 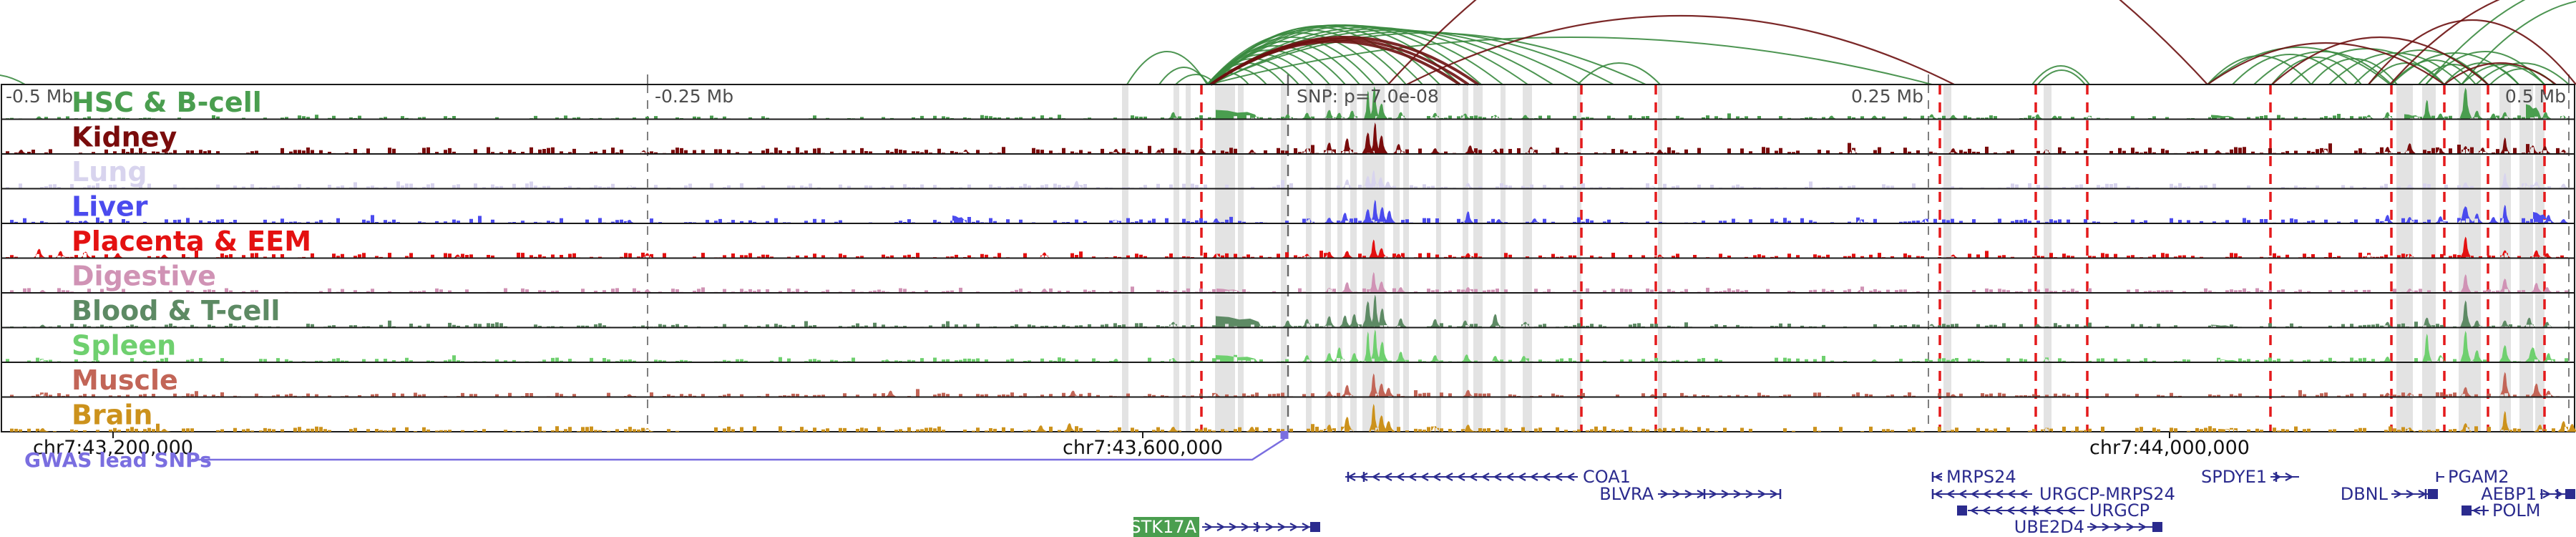 What do you see at coordinates (2365, 494) in the screenshot?
I see `gene-label-dbnl: DBNL` at bounding box center [2365, 494].